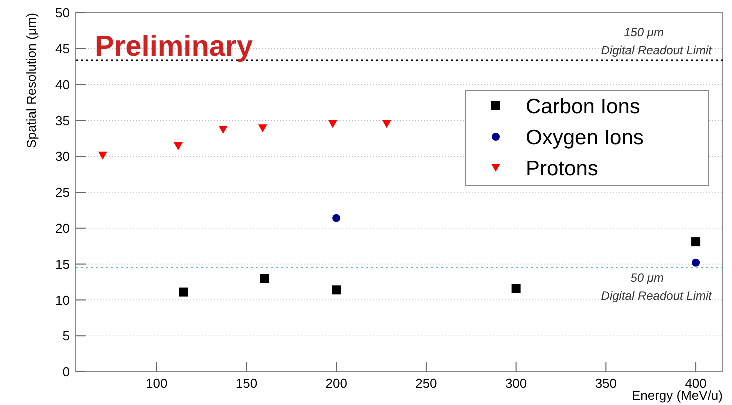 This screenshot has height=405, width=732. What do you see at coordinates (63, 13) in the screenshot?
I see `y-tick-label: 50` at bounding box center [63, 13].